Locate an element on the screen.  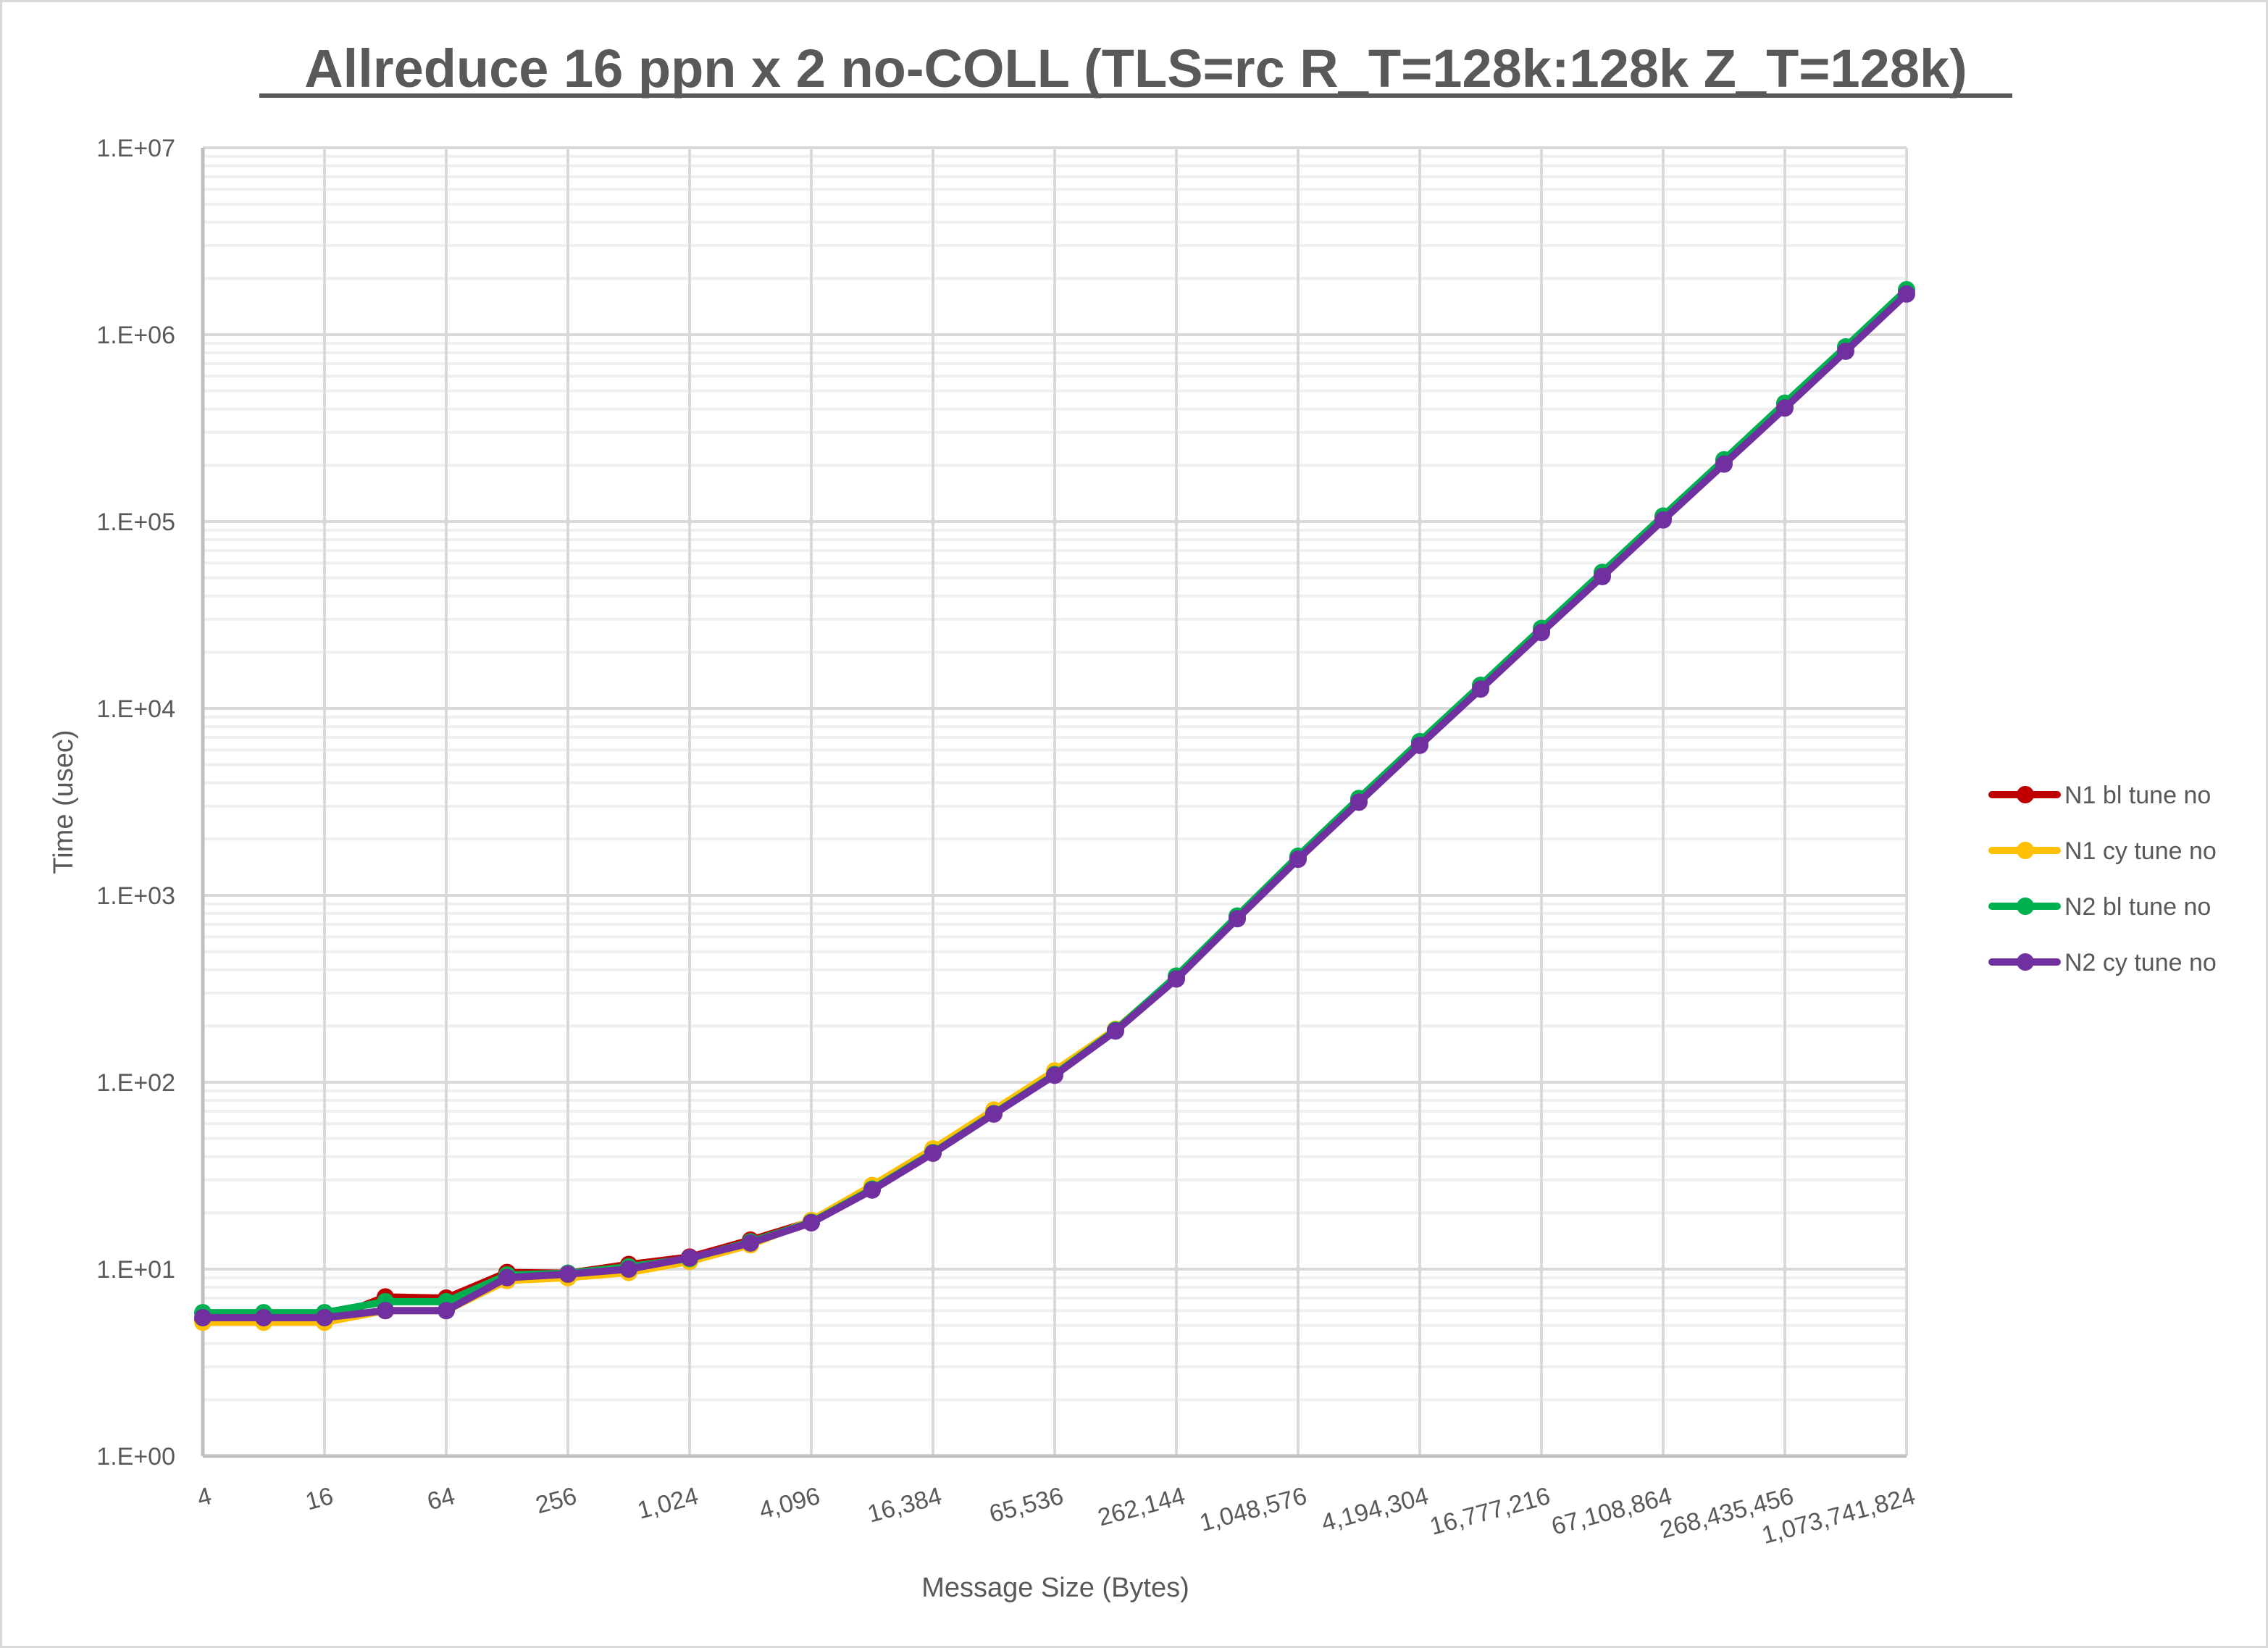
x-tick-label: 16,384 is located at coordinates (905, 1505).